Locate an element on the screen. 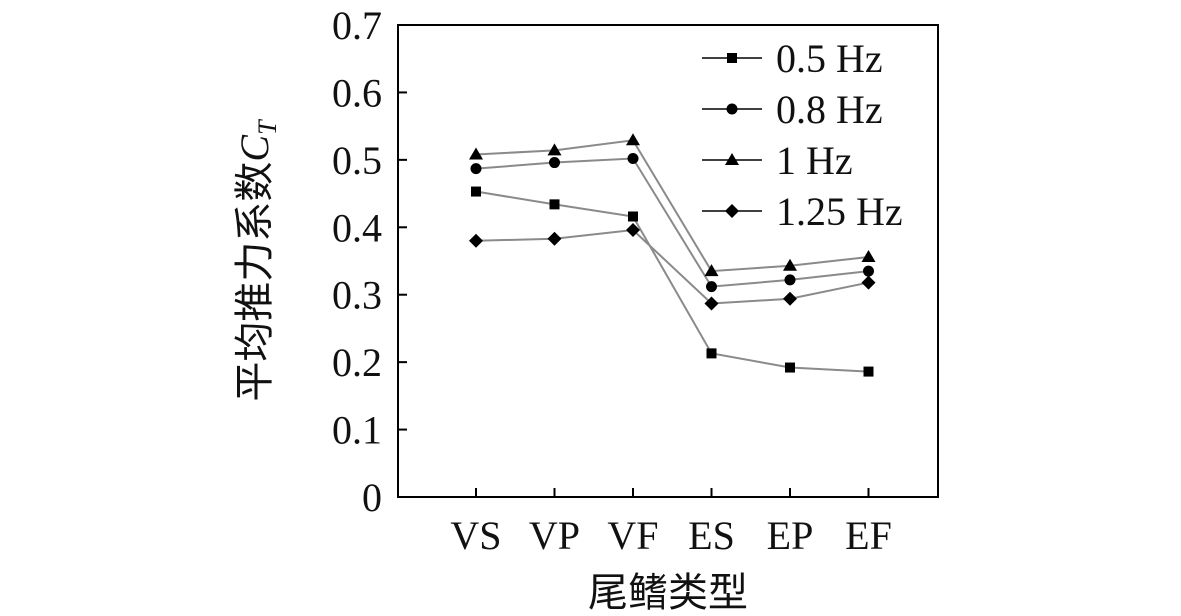 The width and height of the screenshot is (1181, 616). series-layer is located at coordinates (672, 255).